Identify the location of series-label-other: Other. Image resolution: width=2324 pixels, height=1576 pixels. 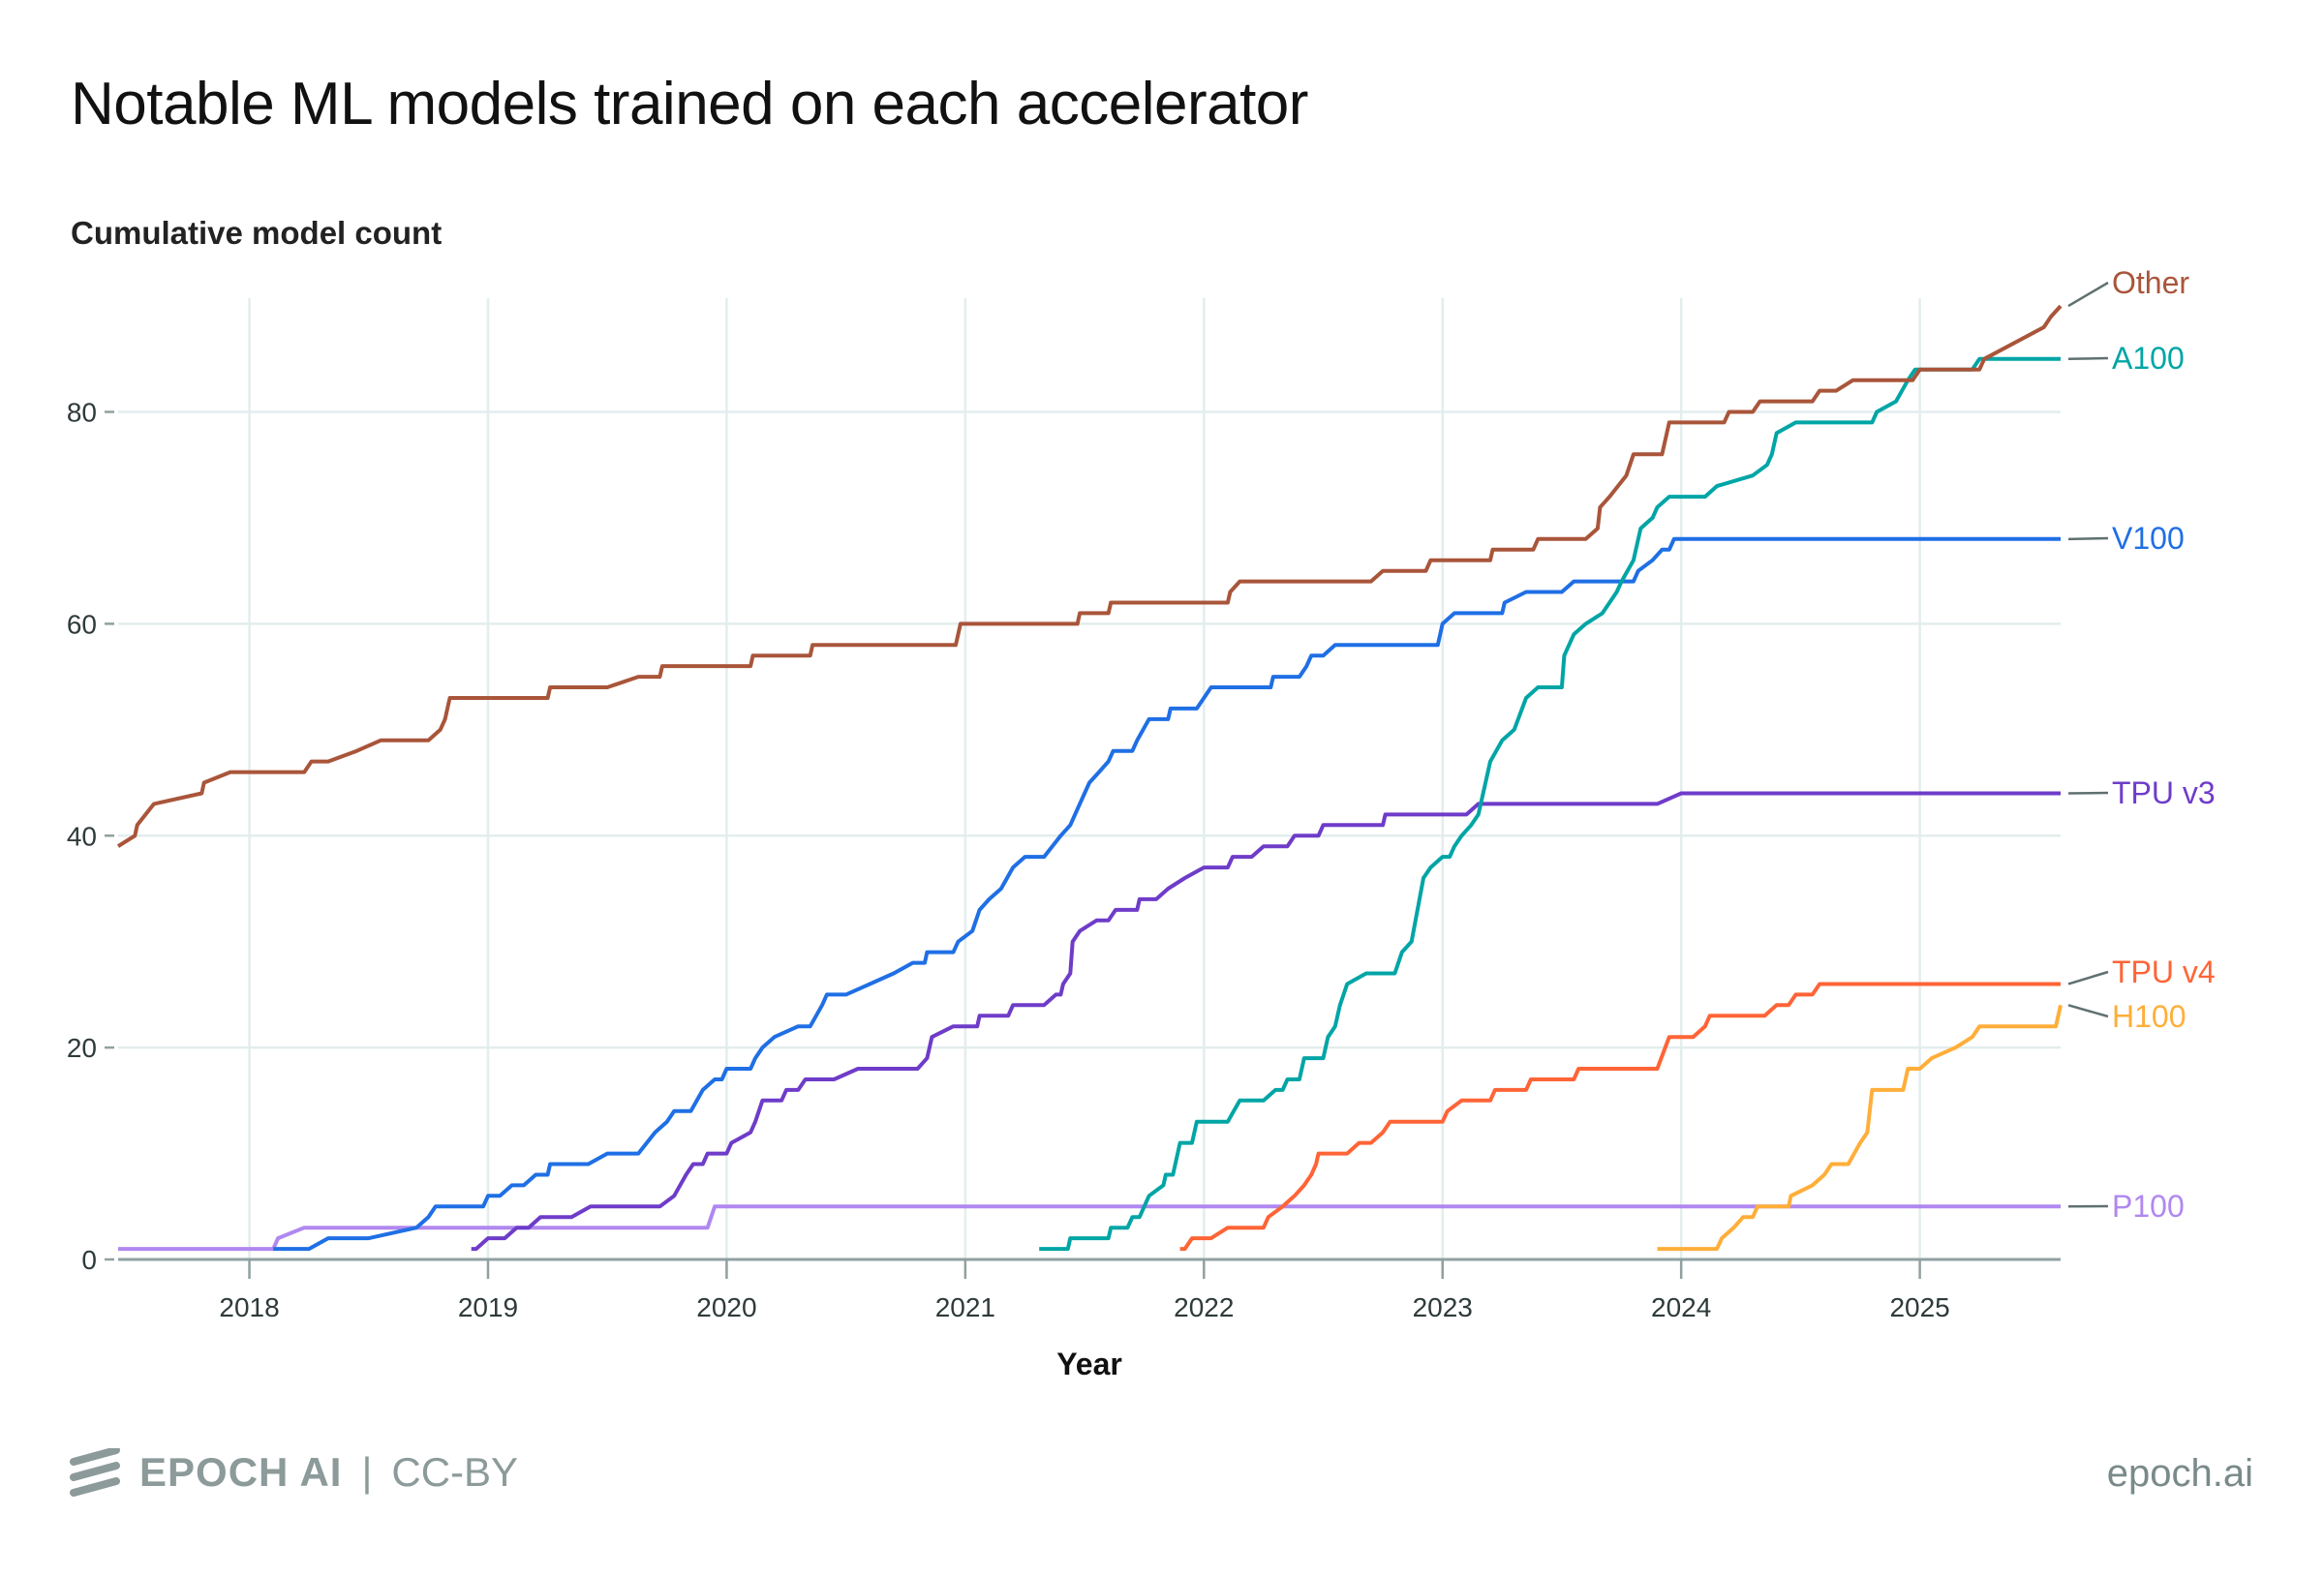
(2151, 282).